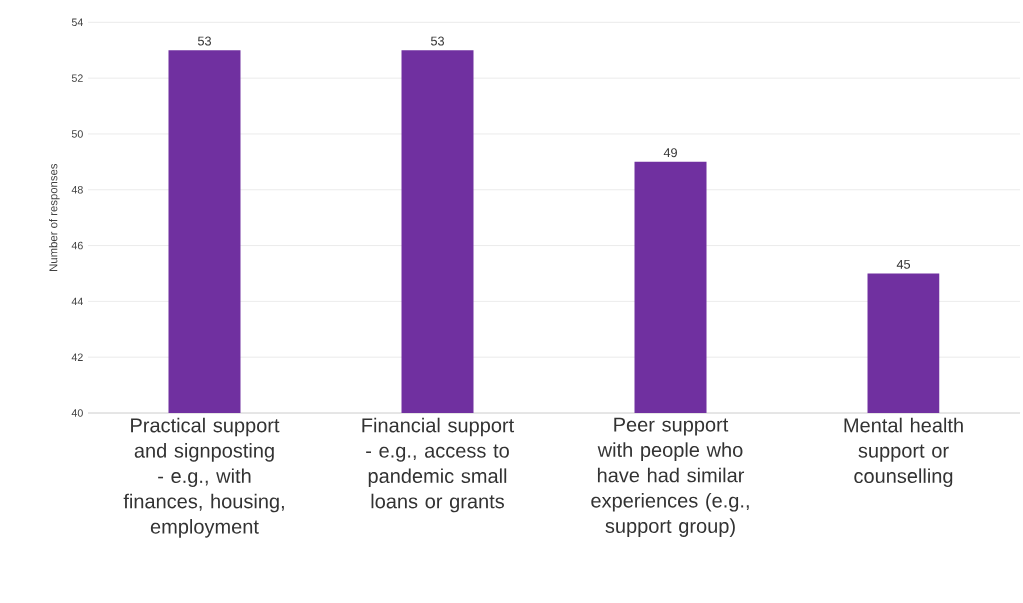  I want to click on x-tick-label: Mental health support or counselling, so click(903, 452).